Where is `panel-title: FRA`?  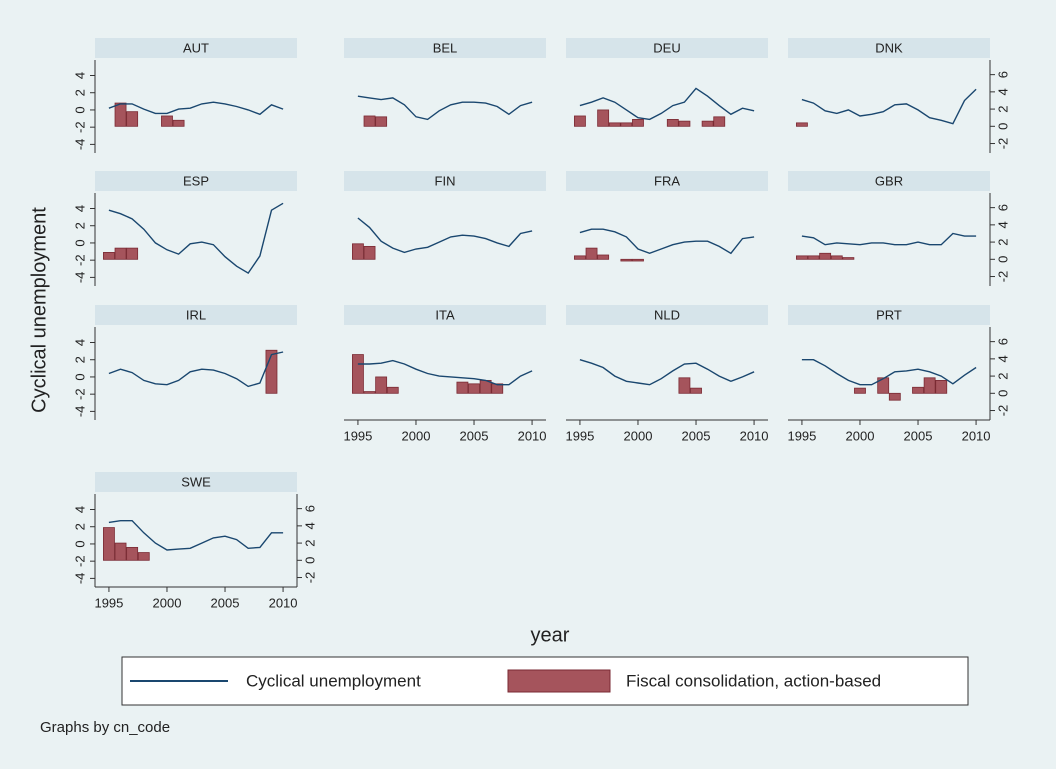
panel-title: FRA is located at coordinates (667, 180).